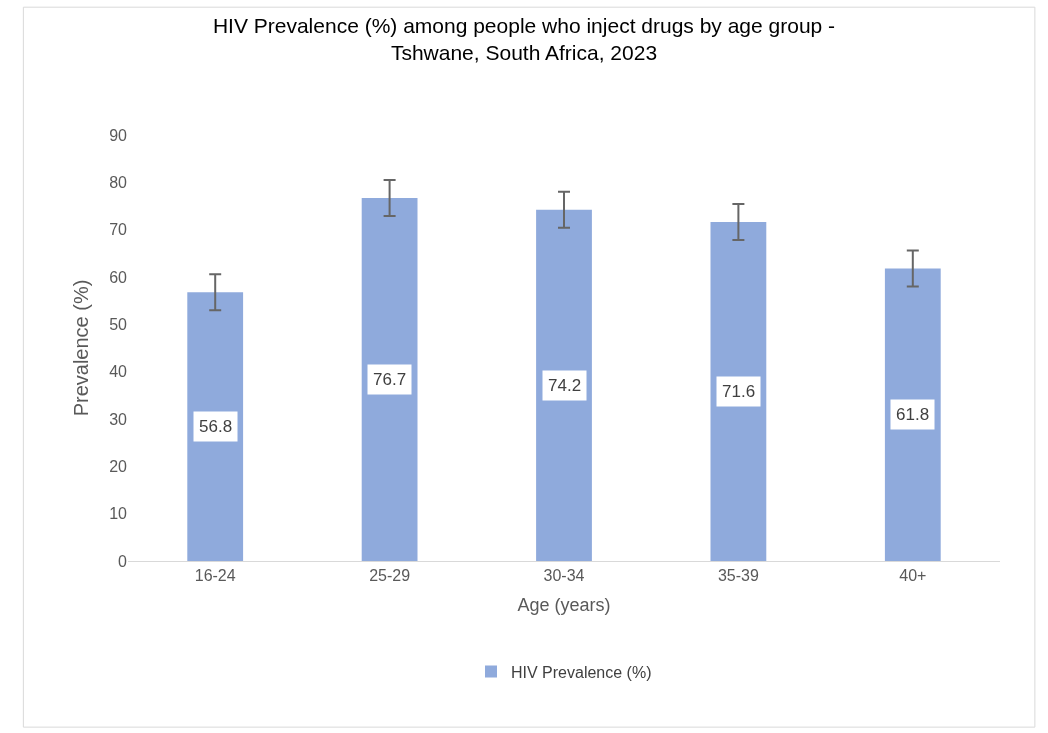 The width and height of the screenshot is (1048, 733). What do you see at coordinates (80, 348) in the screenshot?
I see `y-axis-title: Prevalence (%)` at bounding box center [80, 348].